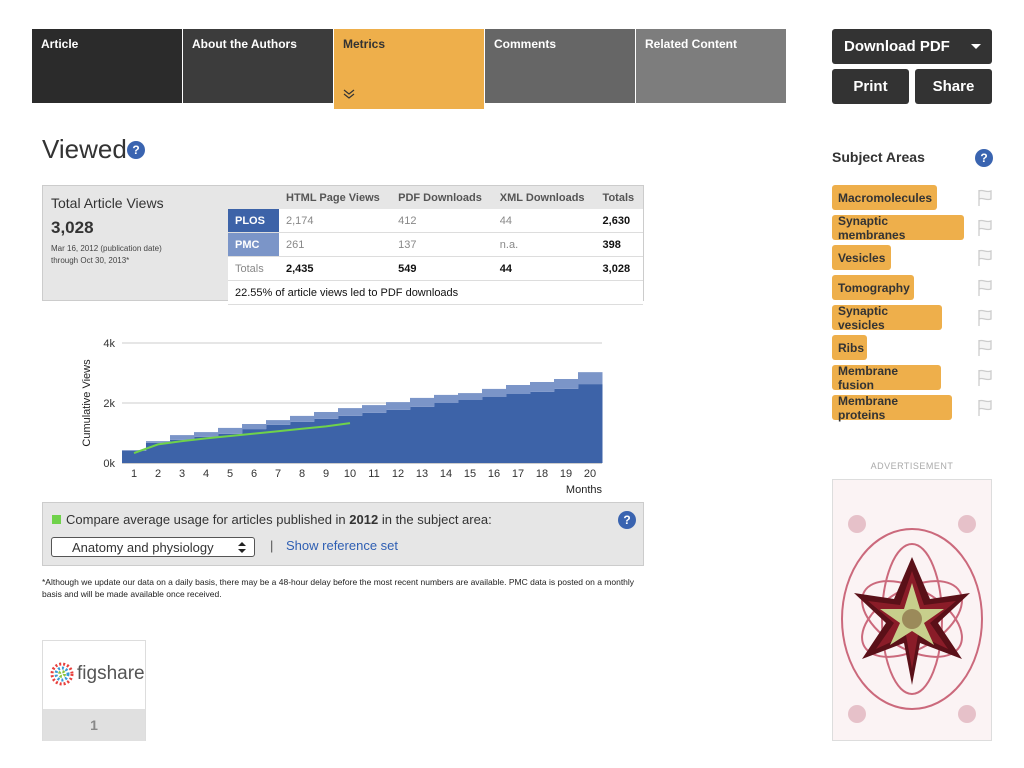 Image resolution: width=1024 pixels, height=768 pixels. What do you see at coordinates (56, 519) in the screenshot?
I see `legend-swatch` at bounding box center [56, 519].